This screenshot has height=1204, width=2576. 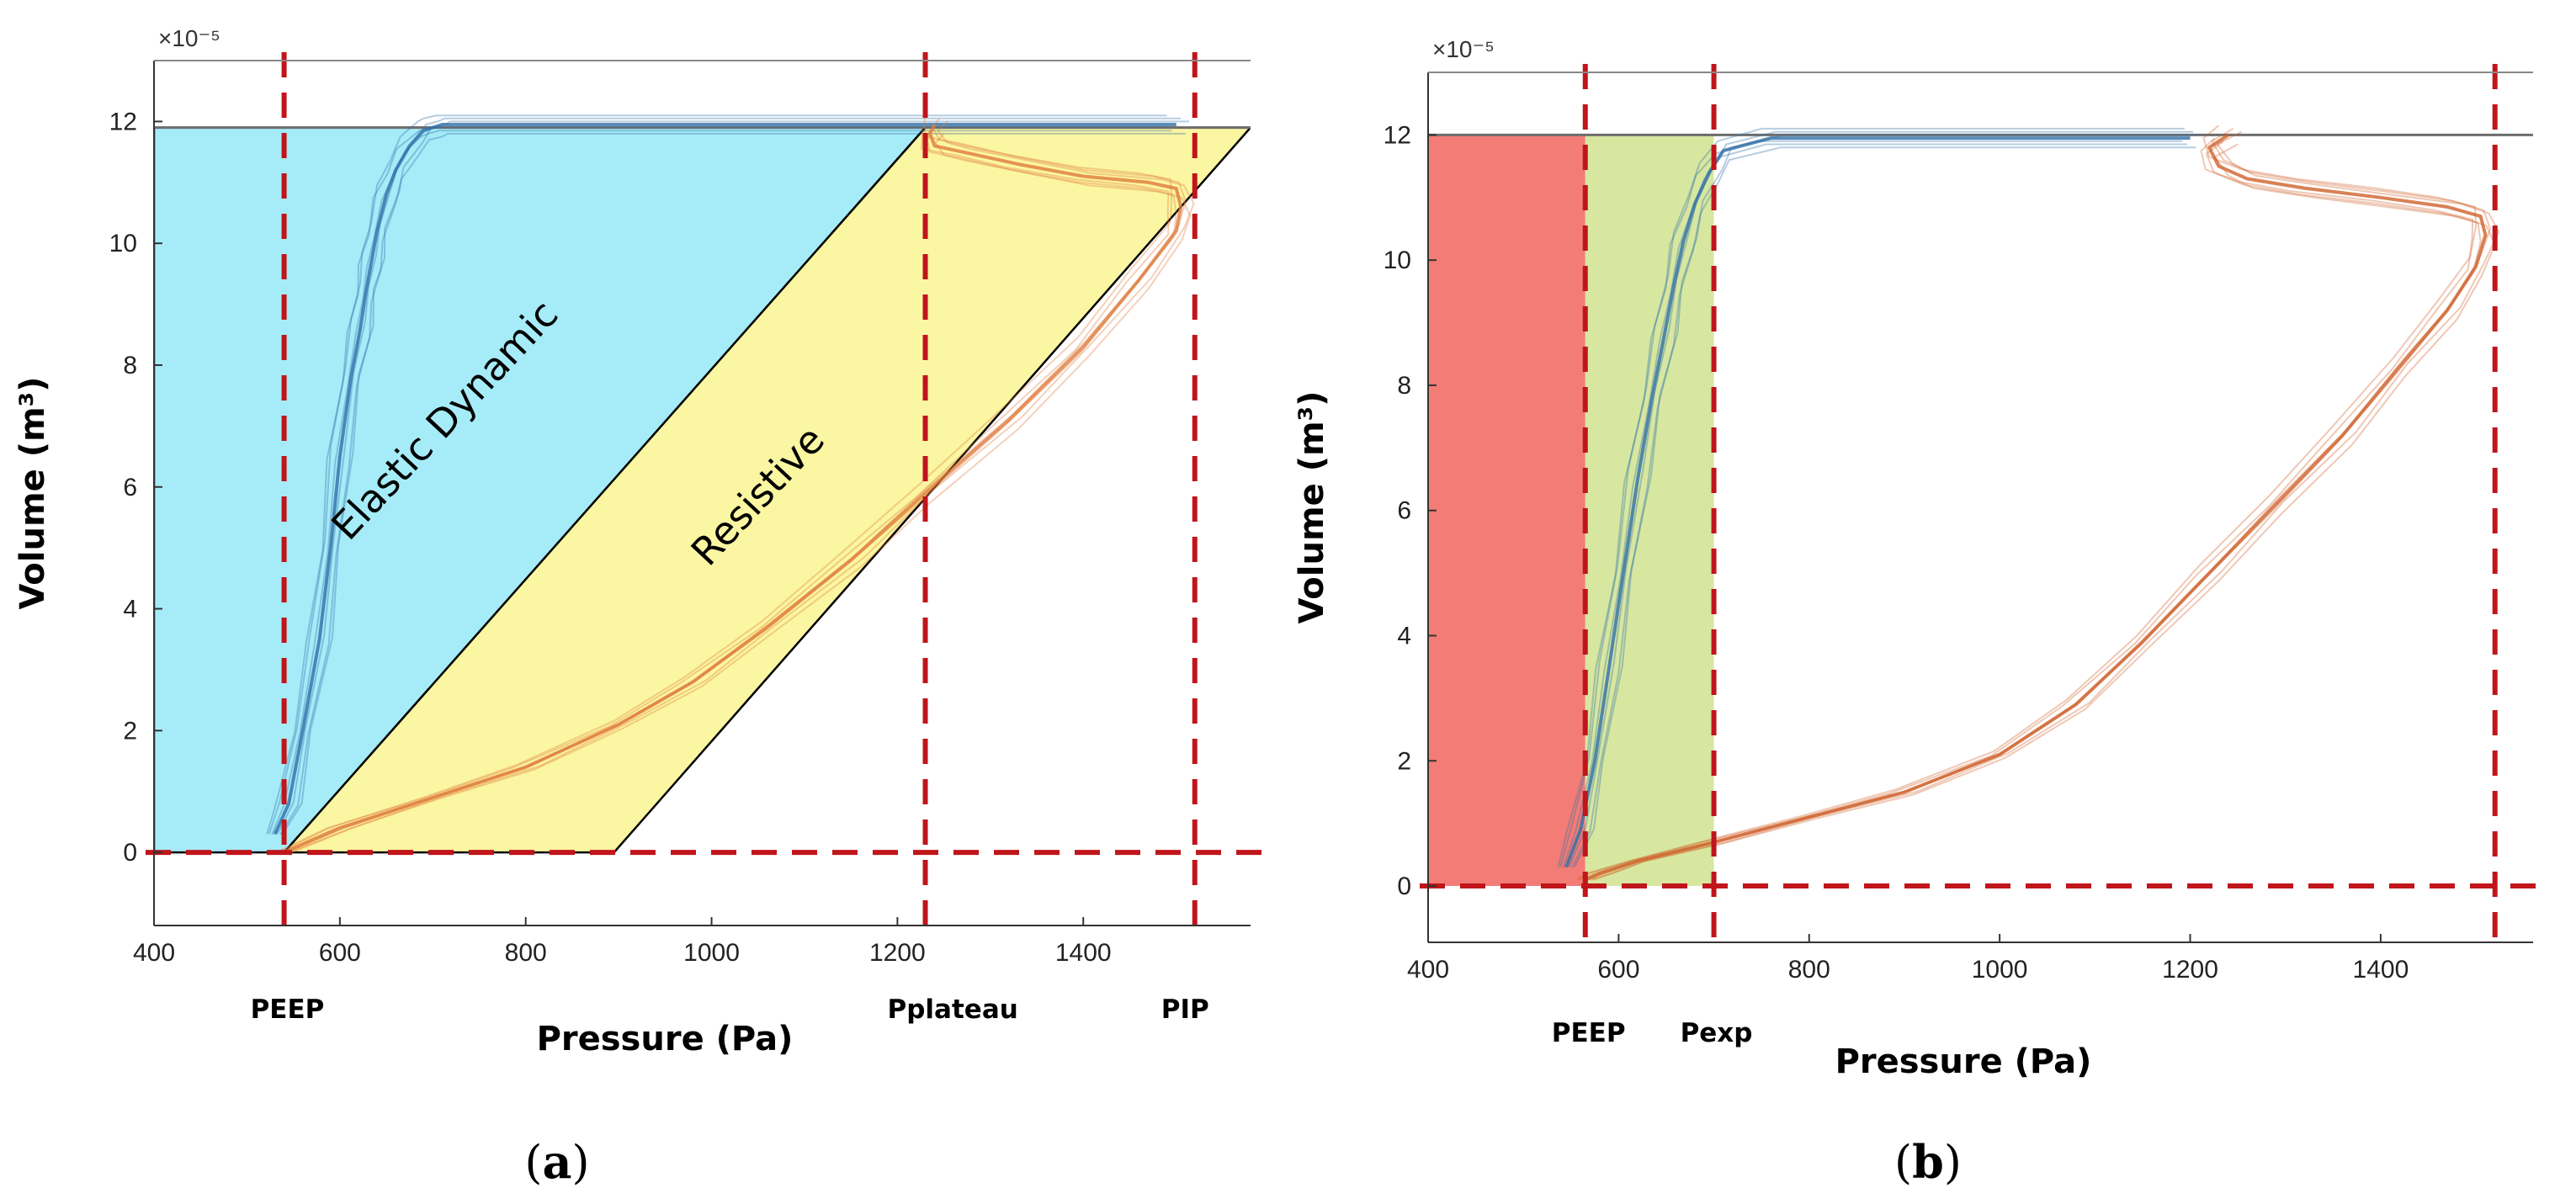 I want to click on marker-label-3: PIP, so click(x=1185, y=1010).